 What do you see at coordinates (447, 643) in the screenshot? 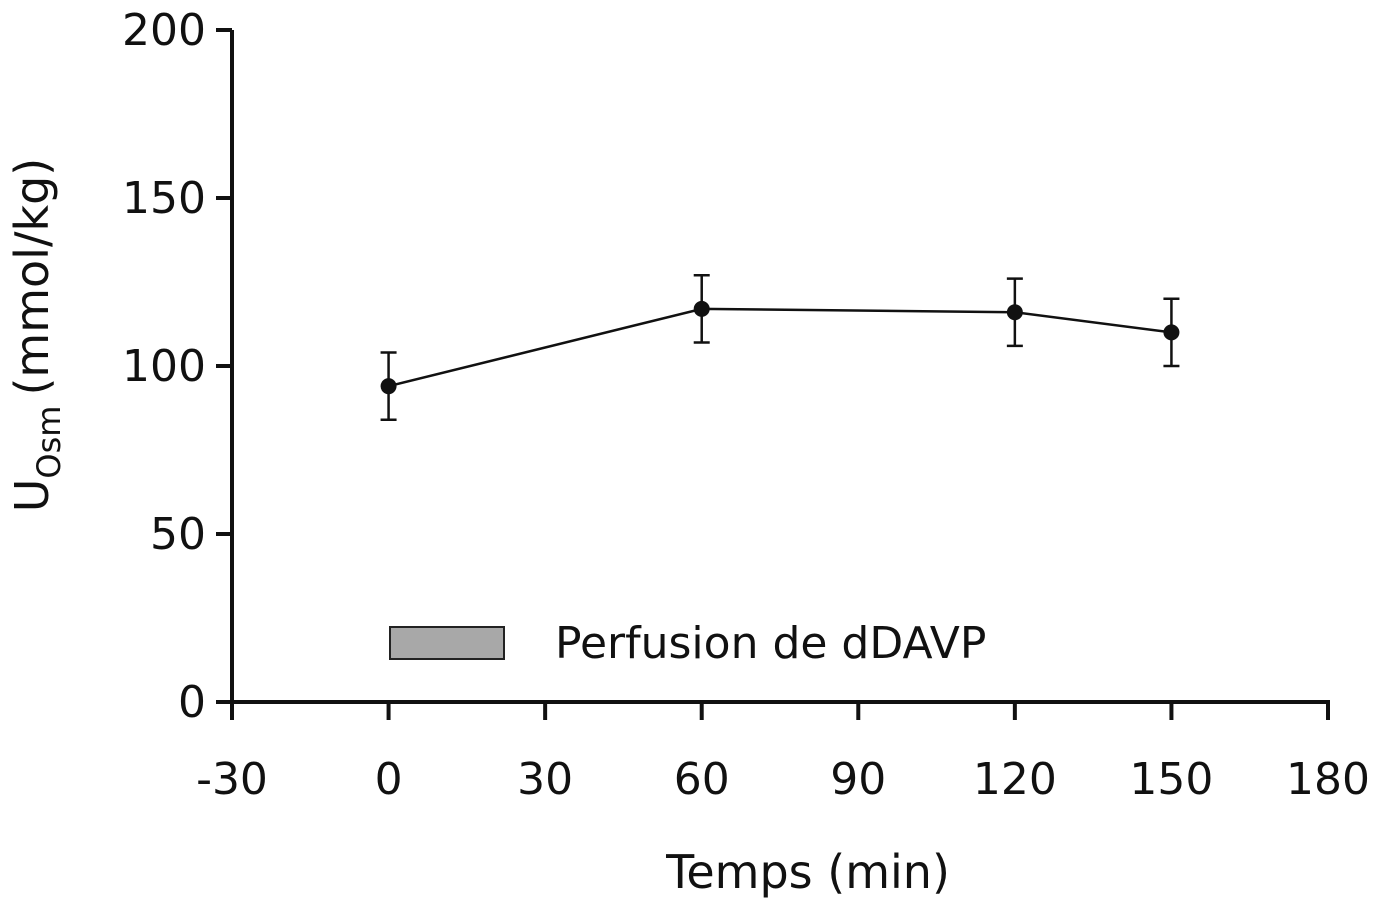
I see `legend-swatch` at bounding box center [447, 643].